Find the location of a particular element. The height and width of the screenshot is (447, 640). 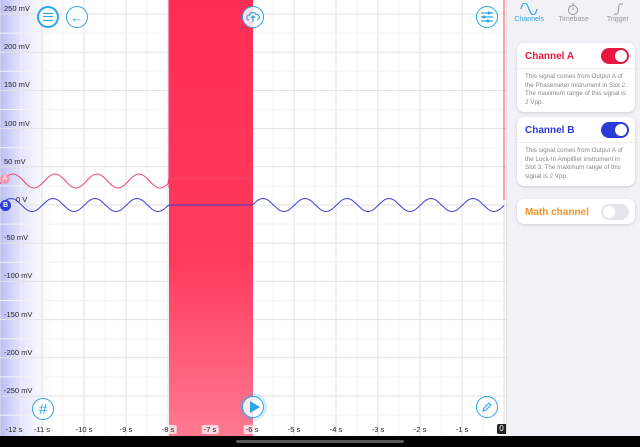

x-tick-label: -9 s is located at coordinates (126, 429).